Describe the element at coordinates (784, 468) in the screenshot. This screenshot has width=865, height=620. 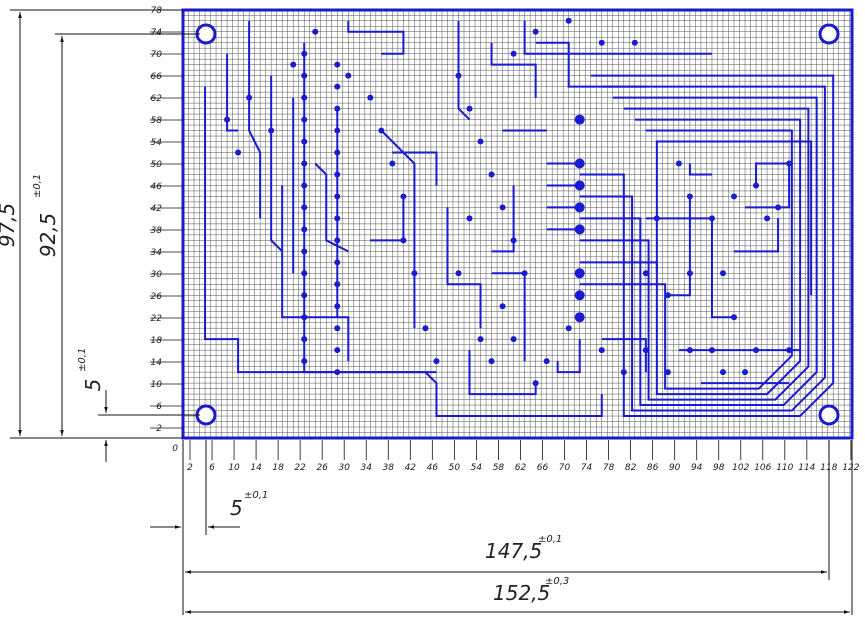
I see `x-scale-label: 110` at that location.